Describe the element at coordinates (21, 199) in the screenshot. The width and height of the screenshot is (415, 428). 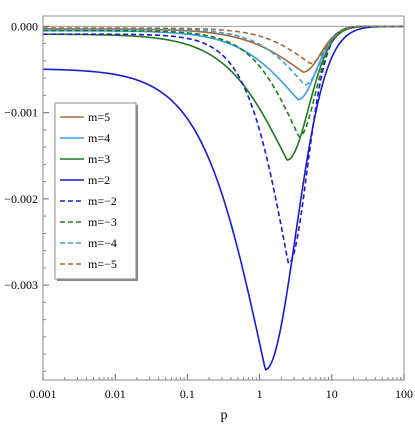
I see `y-tick-label: −0.002` at that location.